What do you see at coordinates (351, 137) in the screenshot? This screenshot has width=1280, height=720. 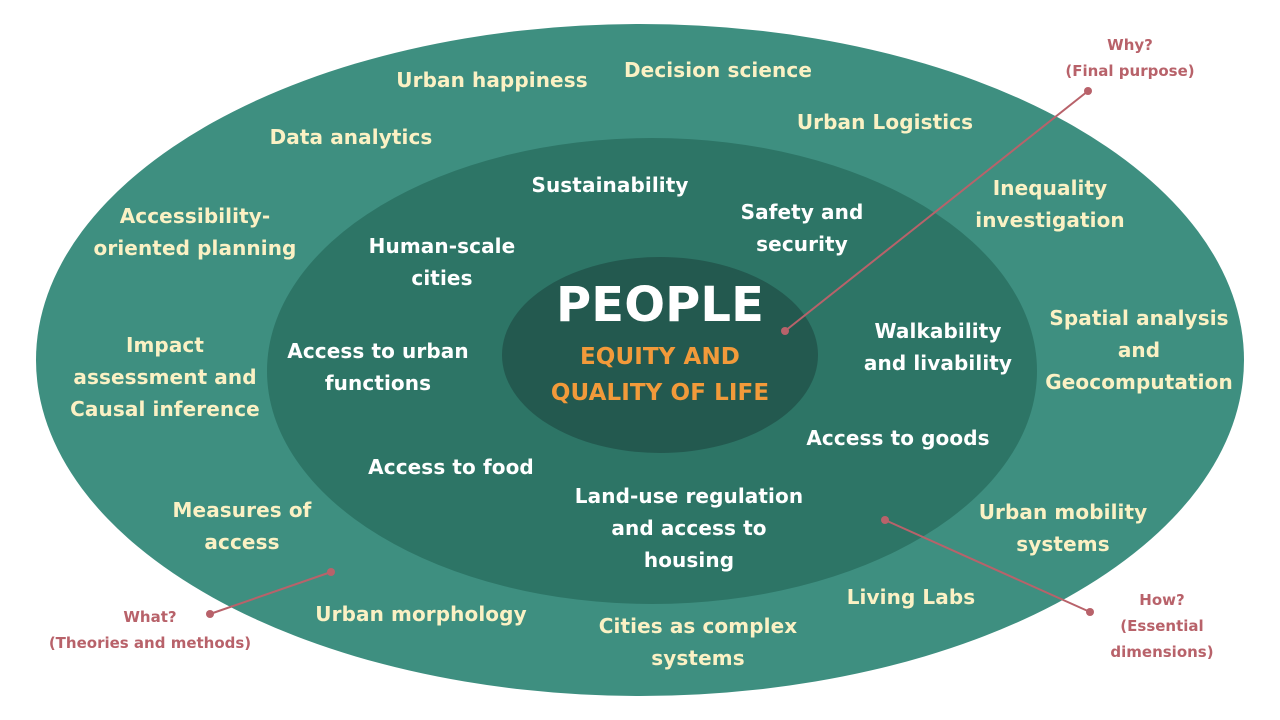 I see `label-data-analytics: Data analytics` at bounding box center [351, 137].